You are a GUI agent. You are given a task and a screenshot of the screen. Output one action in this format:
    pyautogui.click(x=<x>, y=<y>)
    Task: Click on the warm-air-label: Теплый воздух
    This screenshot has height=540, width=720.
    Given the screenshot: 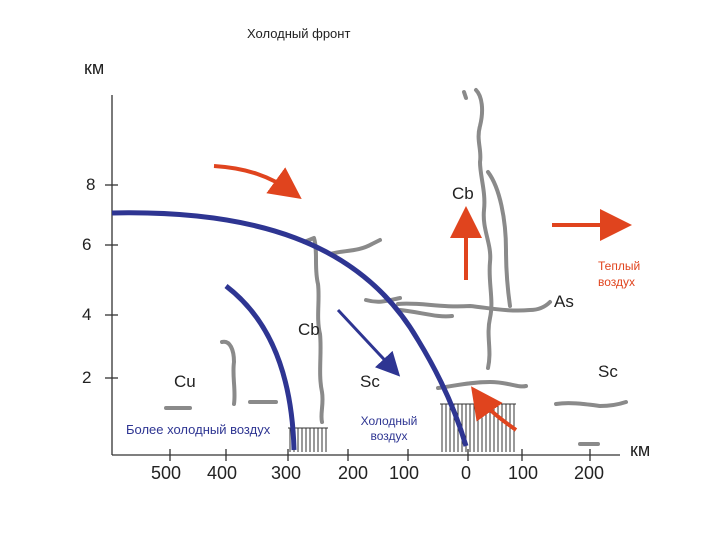 What is the action you would take?
    pyautogui.click(x=619, y=274)
    